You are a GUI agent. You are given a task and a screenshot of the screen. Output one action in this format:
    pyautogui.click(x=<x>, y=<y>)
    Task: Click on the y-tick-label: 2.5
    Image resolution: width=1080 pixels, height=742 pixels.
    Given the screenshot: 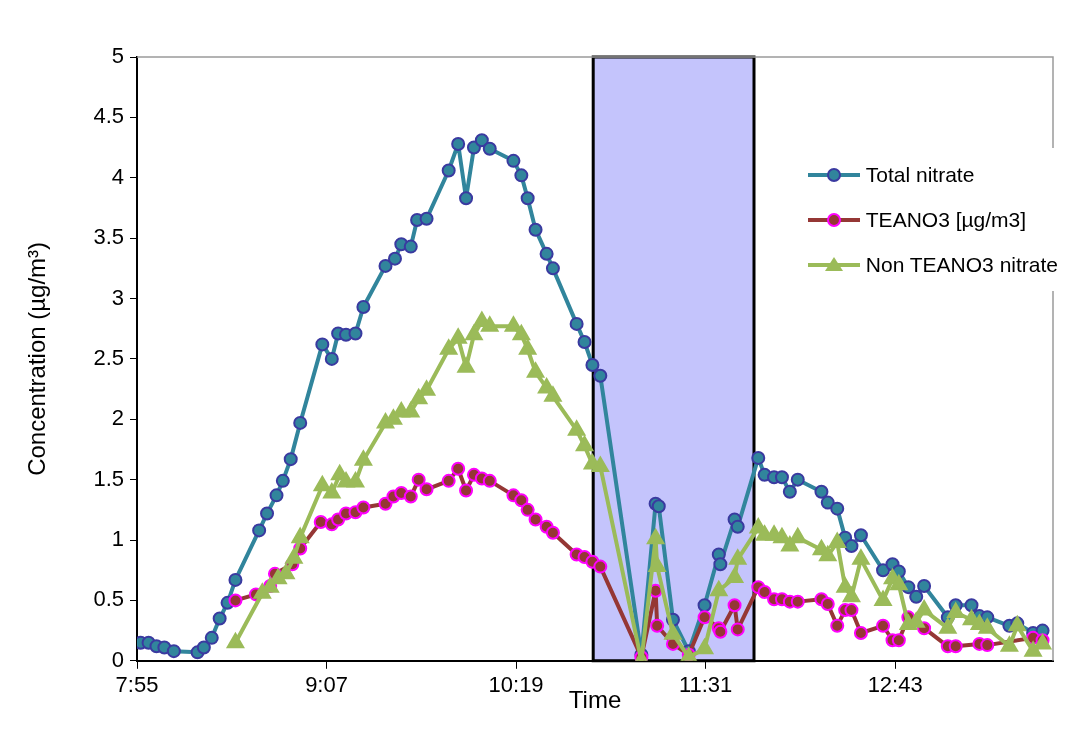 What is the action you would take?
    pyautogui.click(x=108, y=357)
    